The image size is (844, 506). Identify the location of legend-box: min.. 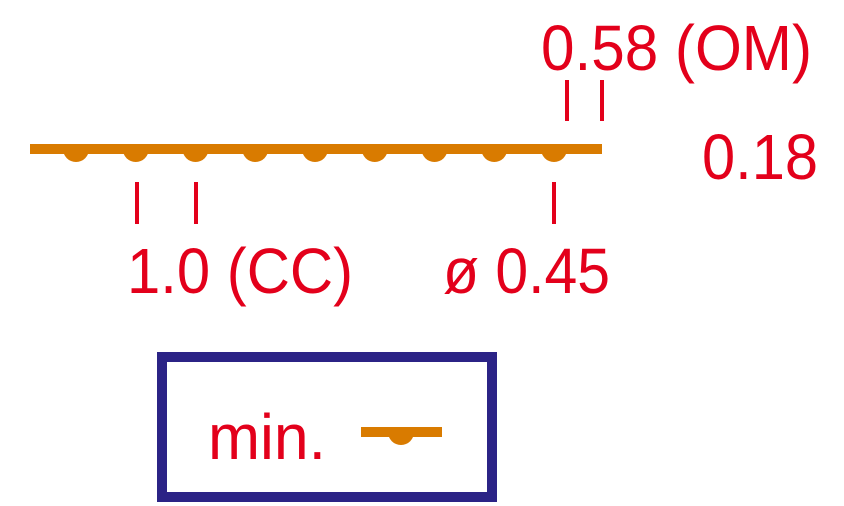
(327, 427).